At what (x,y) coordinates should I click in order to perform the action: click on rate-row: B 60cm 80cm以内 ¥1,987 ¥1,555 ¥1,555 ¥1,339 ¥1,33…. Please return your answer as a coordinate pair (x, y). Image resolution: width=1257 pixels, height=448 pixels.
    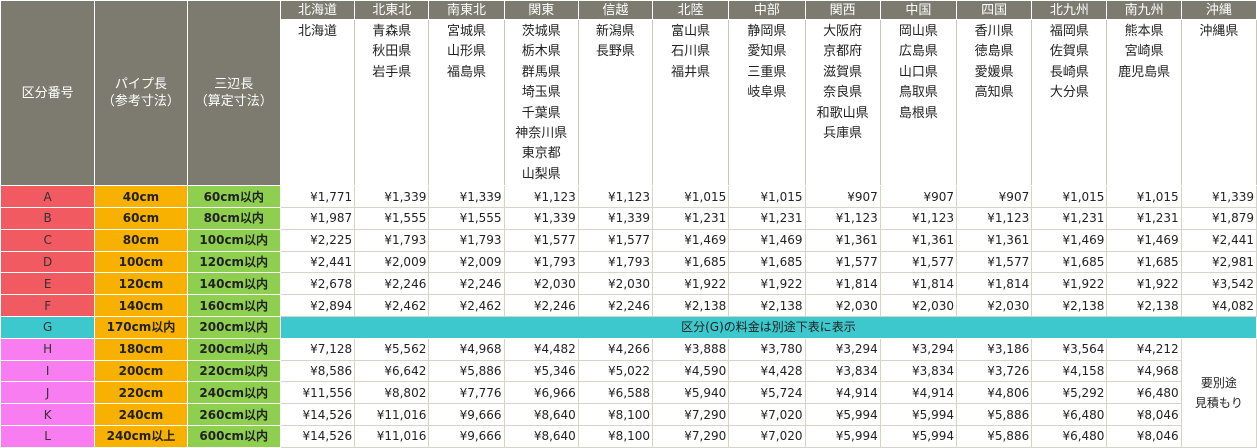
    Looking at the image, I should click on (628, 218).